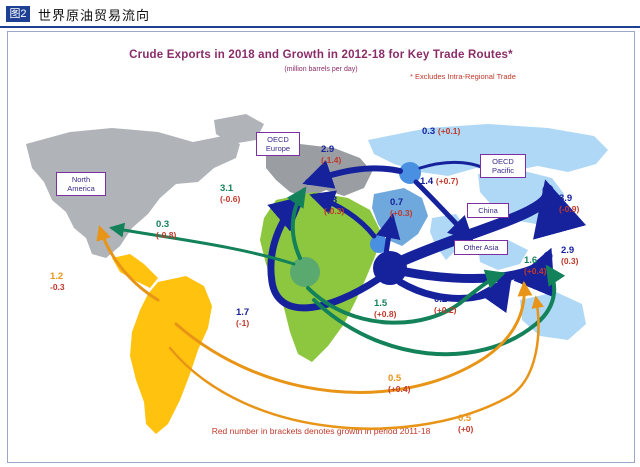 The width and height of the screenshot is (640, 467). What do you see at coordinates (570, 255) in the screenshot?
I see `flow-label-2-9-0-3: 2.9 (0.3)` at bounding box center [570, 255].